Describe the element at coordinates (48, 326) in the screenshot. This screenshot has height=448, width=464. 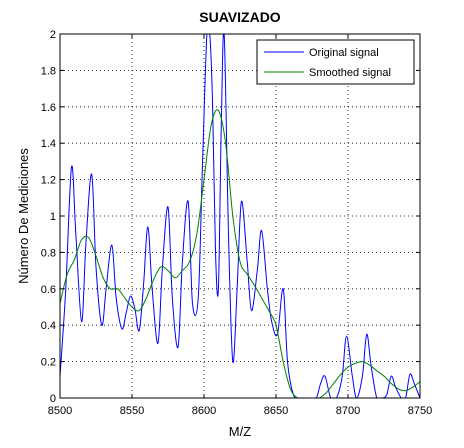
I see `y-tick-label: 0.4` at that location.